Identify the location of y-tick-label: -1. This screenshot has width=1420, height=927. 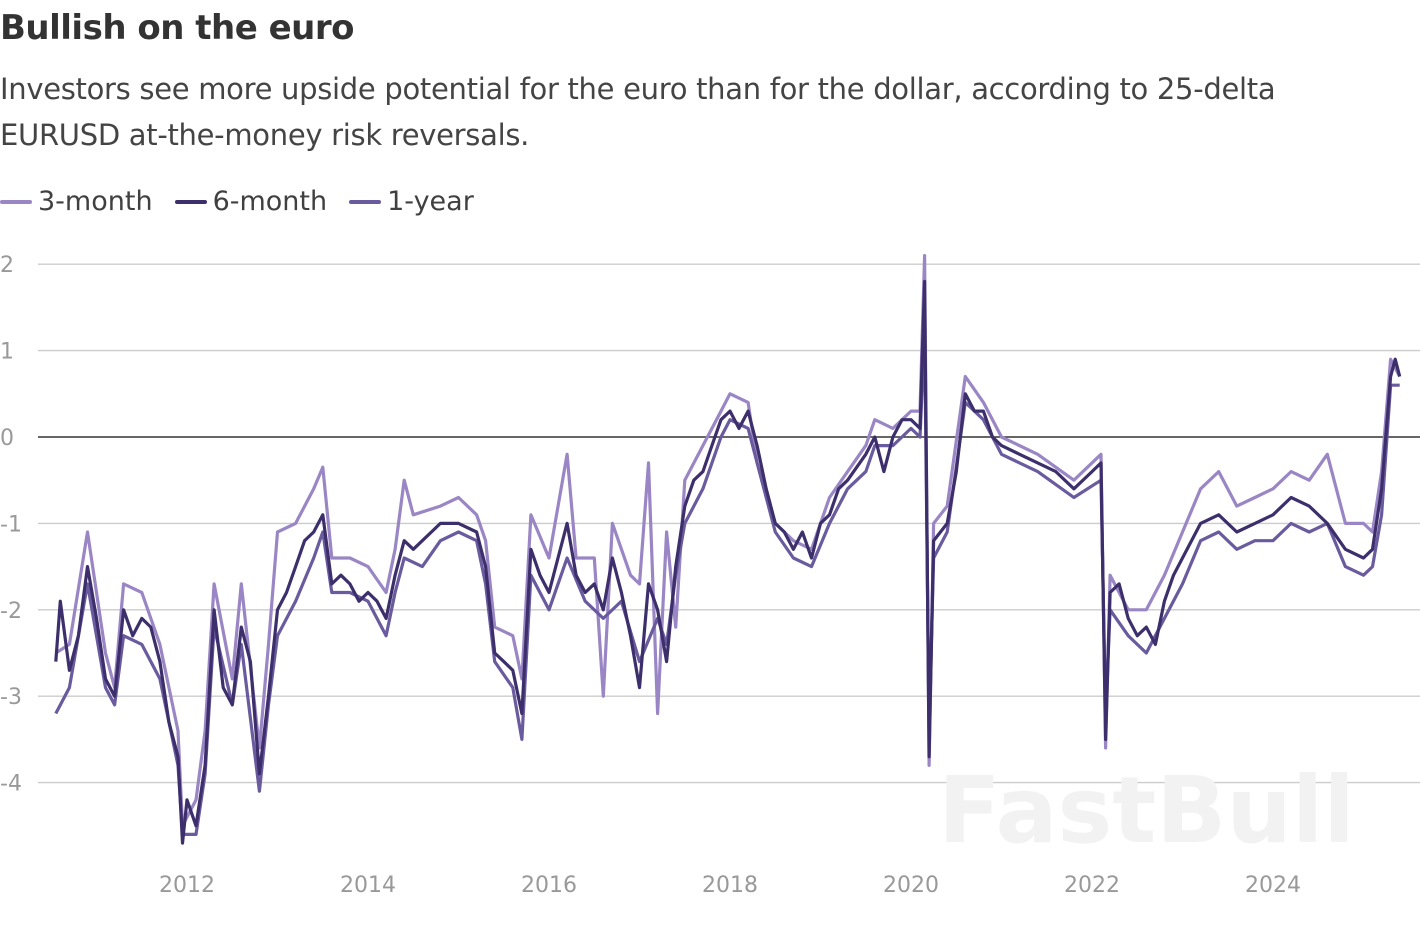
(11, 524).